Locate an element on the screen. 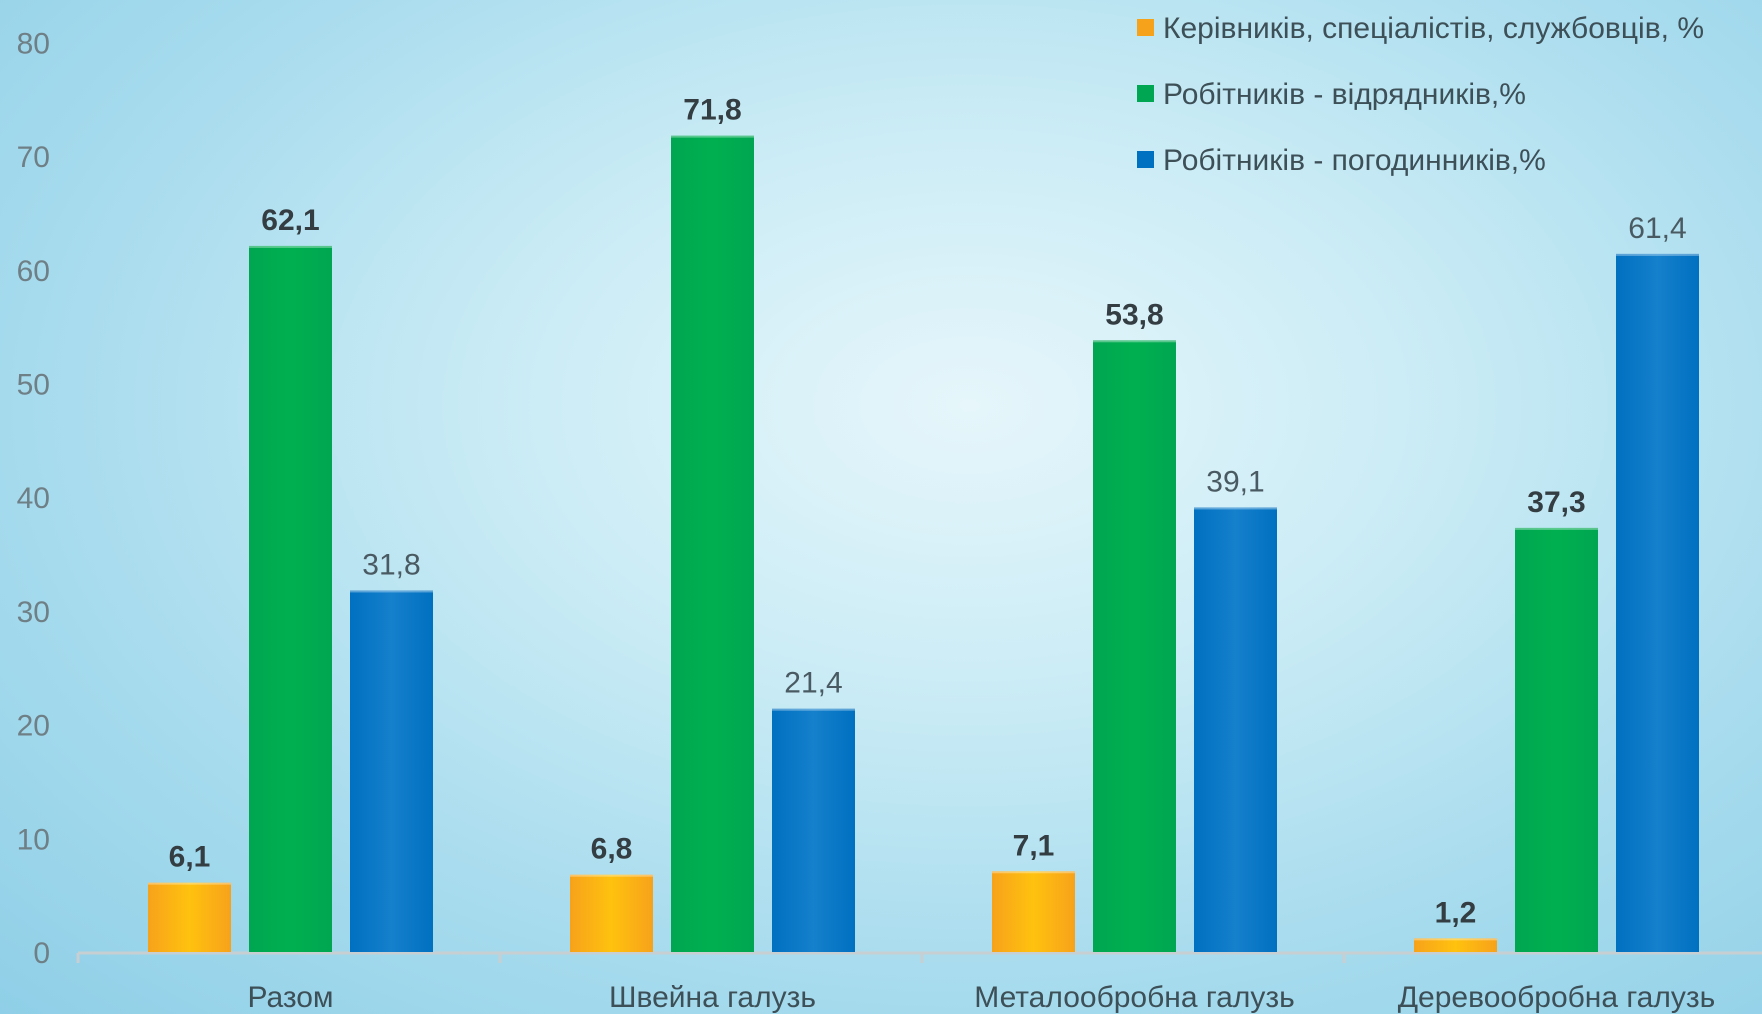 This screenshot has width=1762, height=1014. data-label: 71,8 is located at coordinates (712, 110).